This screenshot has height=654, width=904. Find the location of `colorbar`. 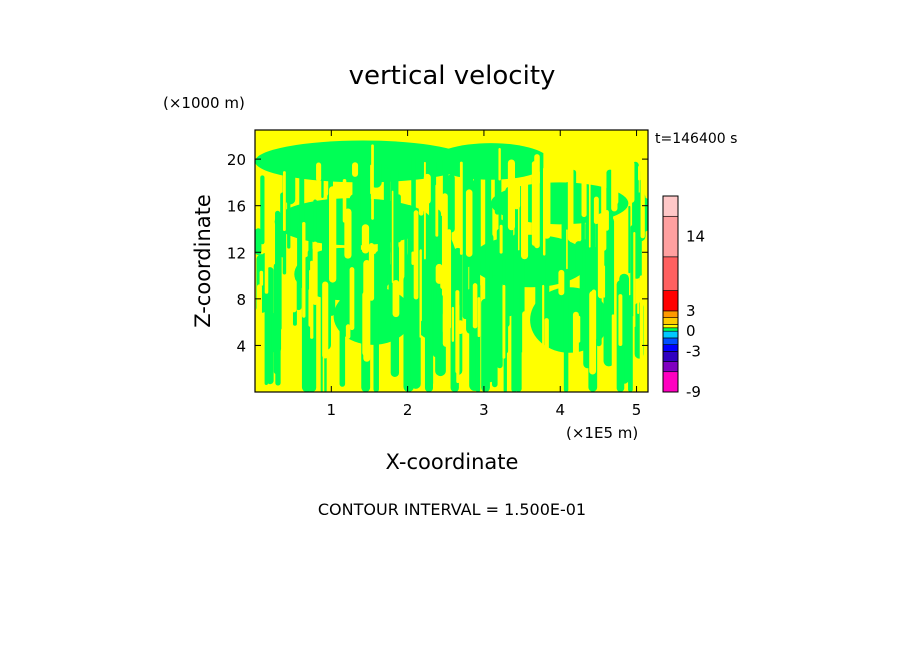

colorbar is located at coordinates (670, 294).